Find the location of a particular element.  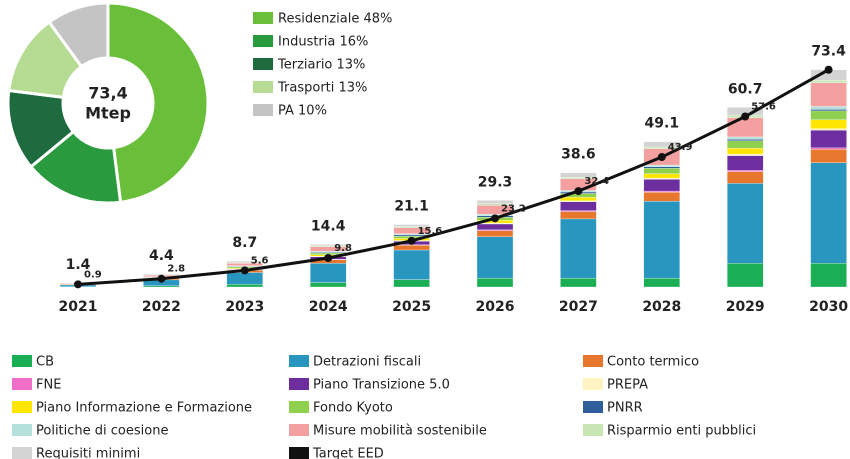

x-tick-label: 2022 is located at coordinates (161, 307).